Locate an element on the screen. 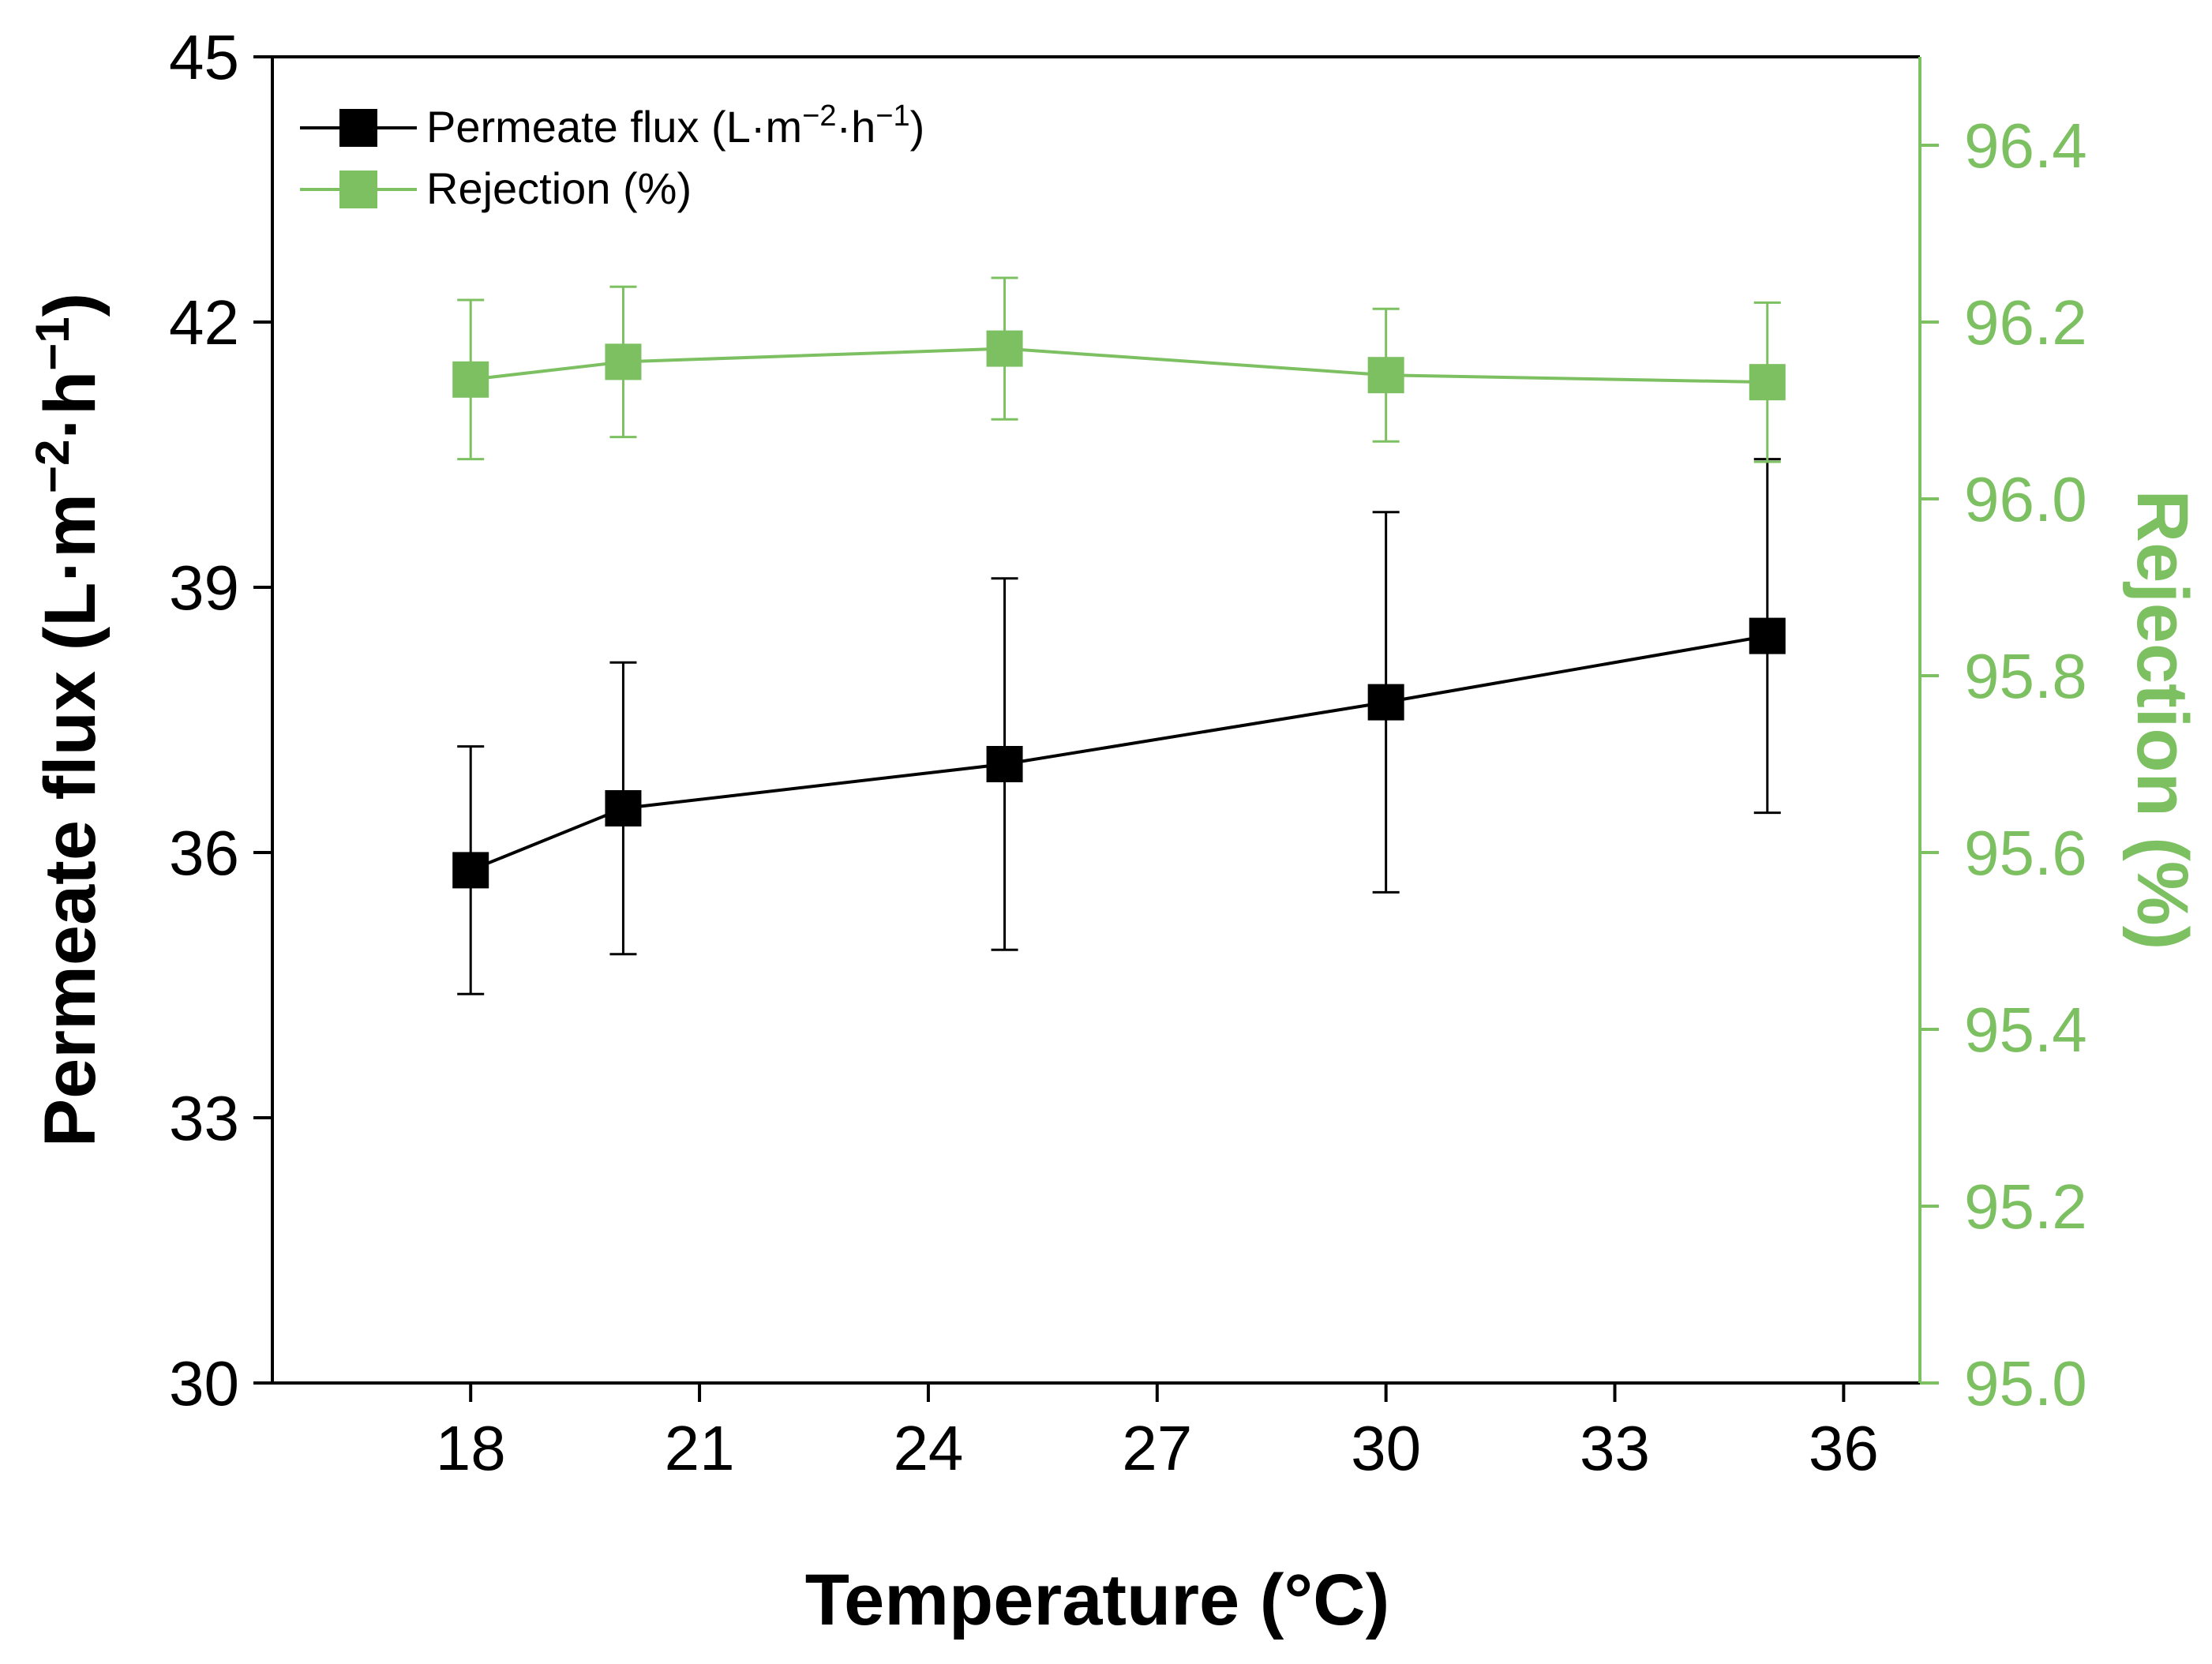 This screenshot has width=2212, height=1664. legend-entry-permeate-flux: Permeate flux (L·m−2·h−1) is located at coordinates (612, 125).